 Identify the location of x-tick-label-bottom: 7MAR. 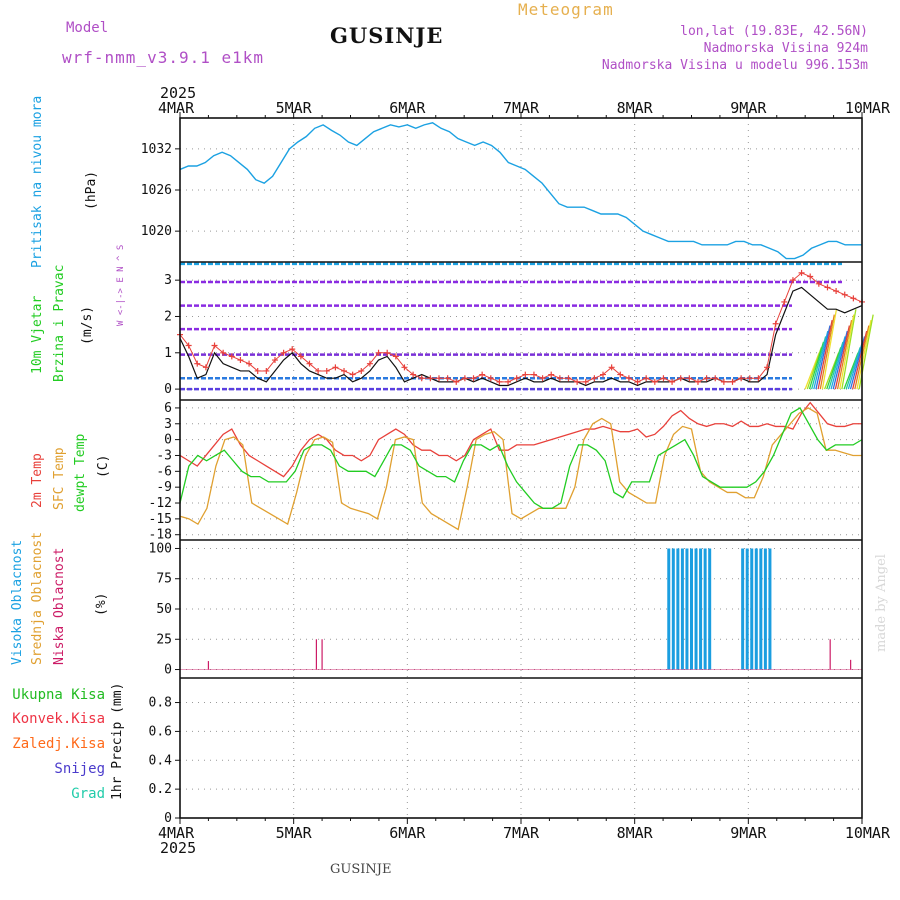
(521, 833).